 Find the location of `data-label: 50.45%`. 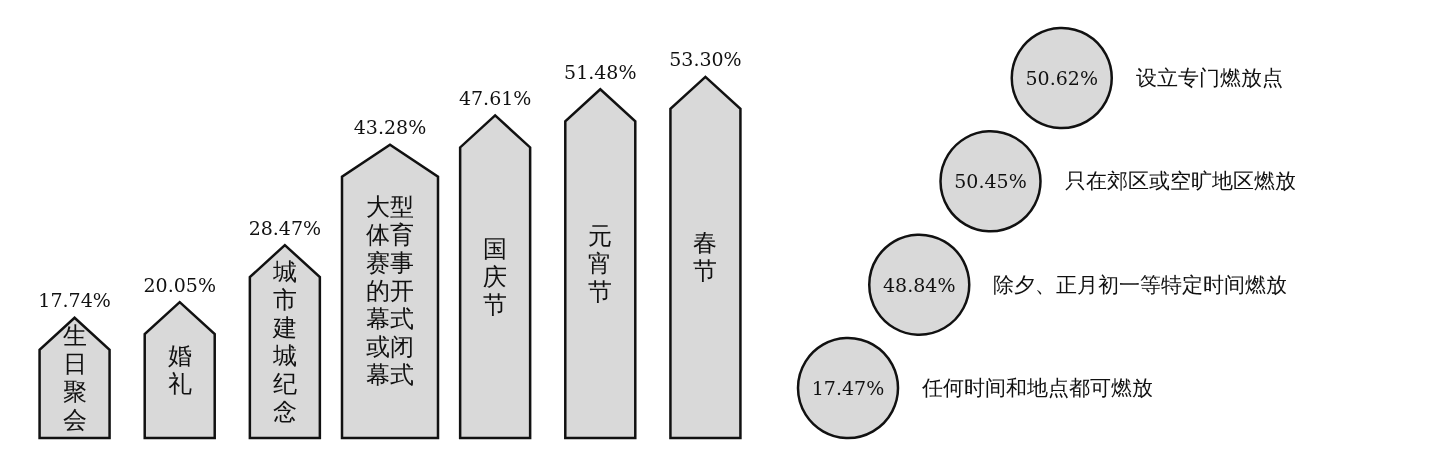

data-label: 50.45% is located at coordinates (990, 181).